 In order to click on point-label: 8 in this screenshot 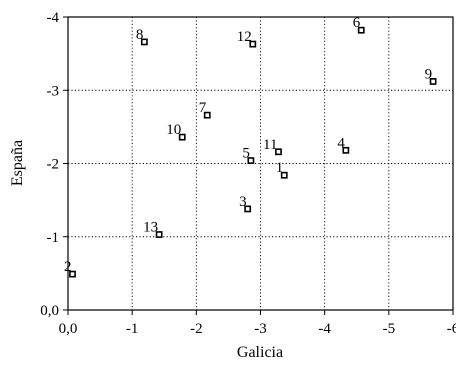, I will do `click(140, 35)`.